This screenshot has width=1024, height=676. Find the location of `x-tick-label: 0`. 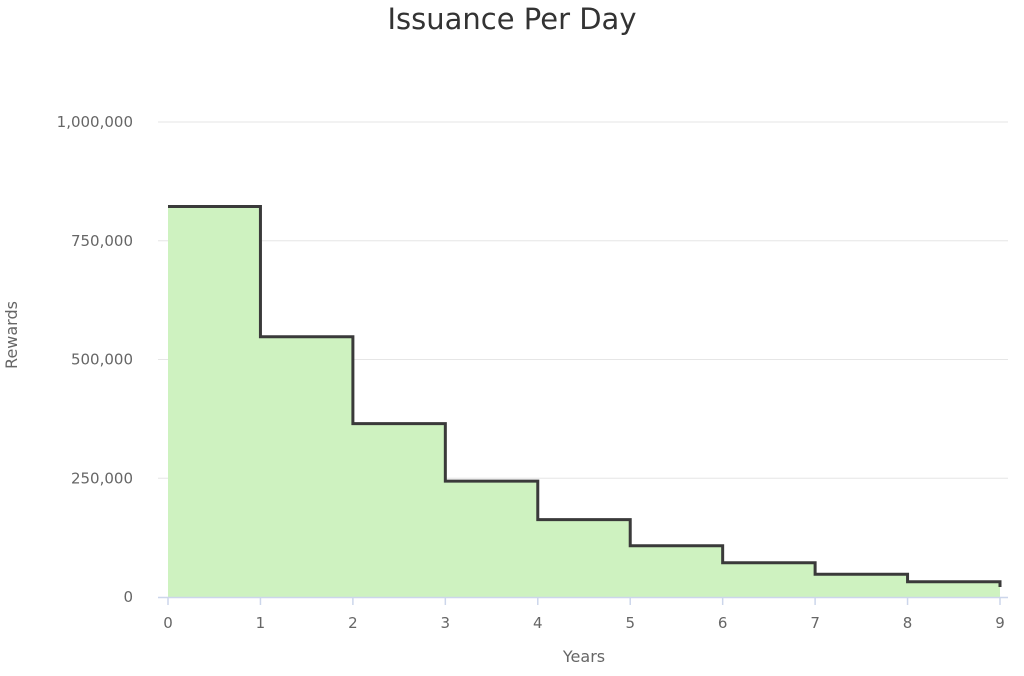

x-tick-label: 0 is located at coordinates (168, 623).